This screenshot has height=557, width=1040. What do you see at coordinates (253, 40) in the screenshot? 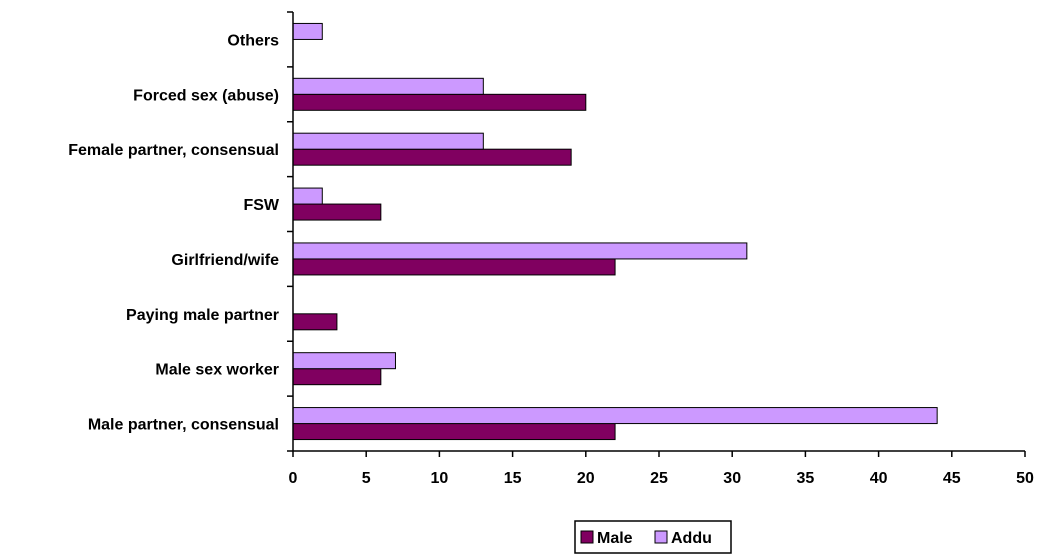
I see `category-label: Others` at bounding box center [253, 40].